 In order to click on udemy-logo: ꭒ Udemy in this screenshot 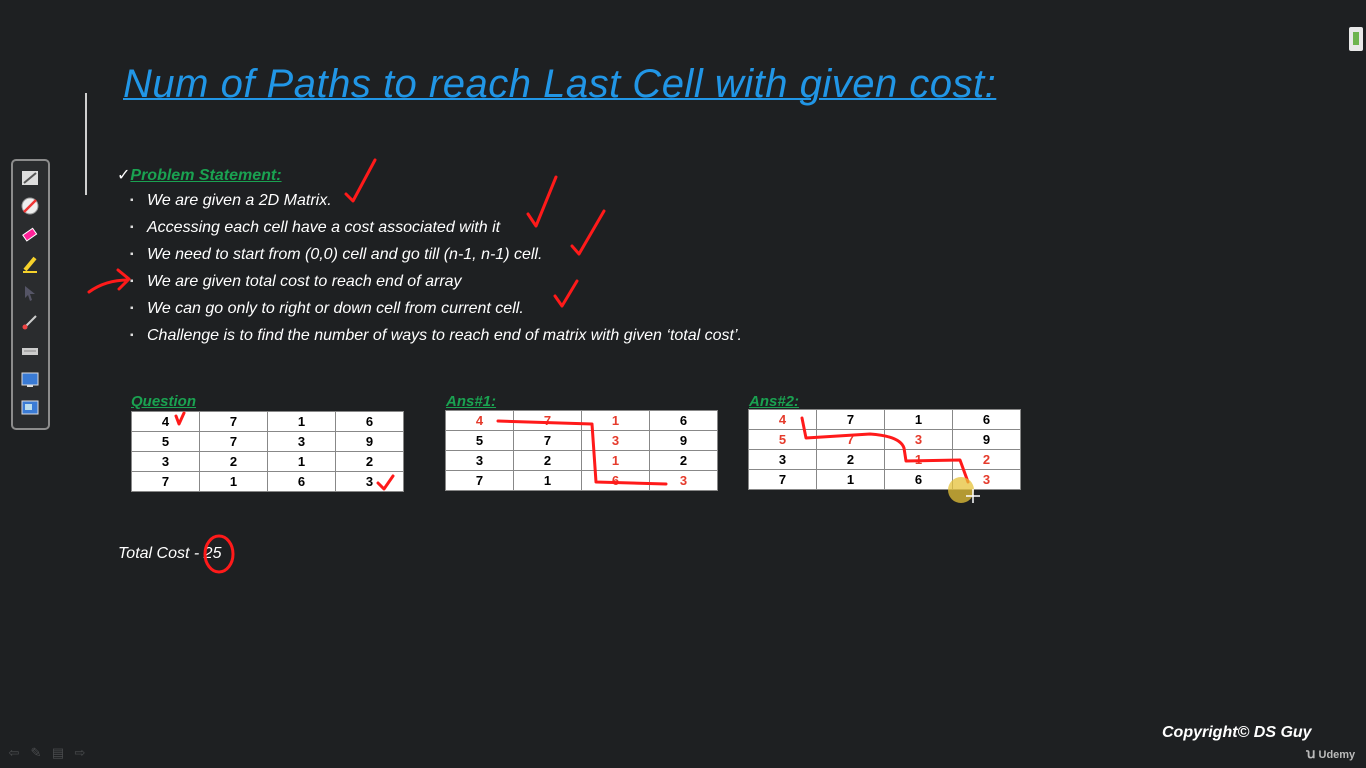, I will do `click(1331, 753)`.